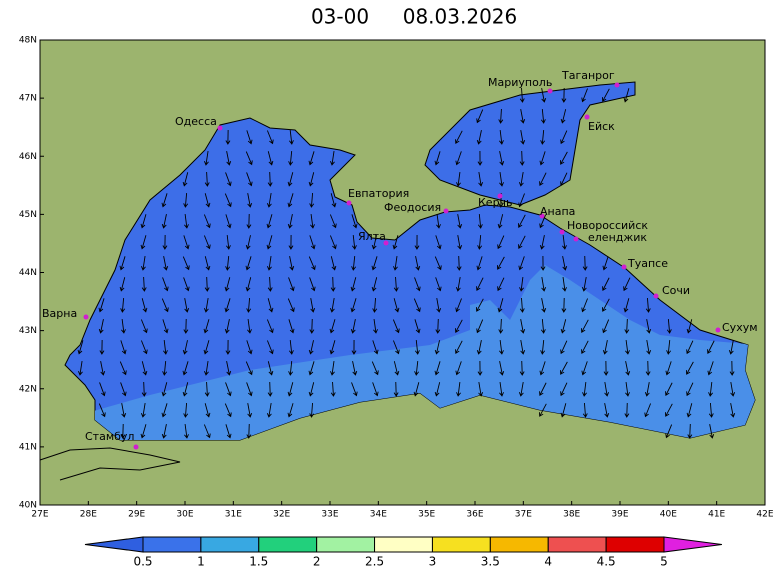 The height and width of the screenshot is (583, 784). I want to click on city-label: Анапа, so click(557, 211).